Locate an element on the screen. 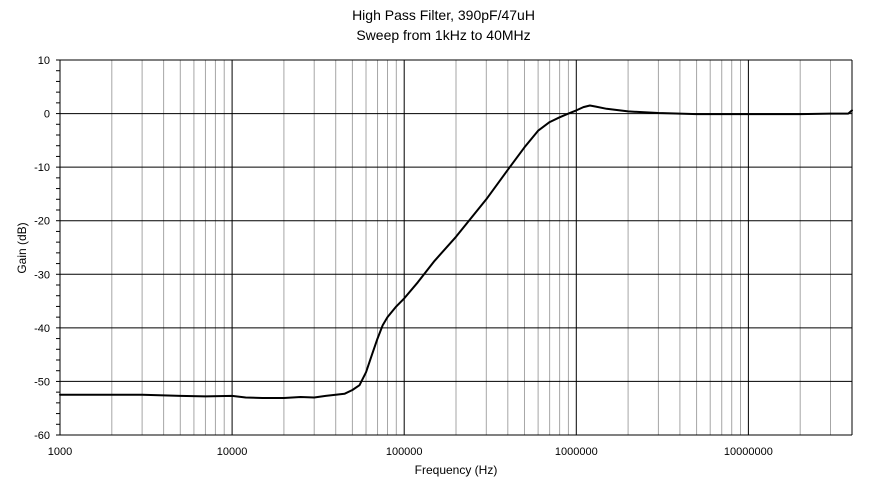 The width and height of the screenshot is (887, 491). y-tick-label: -50 is located at coordinates (42, 382).